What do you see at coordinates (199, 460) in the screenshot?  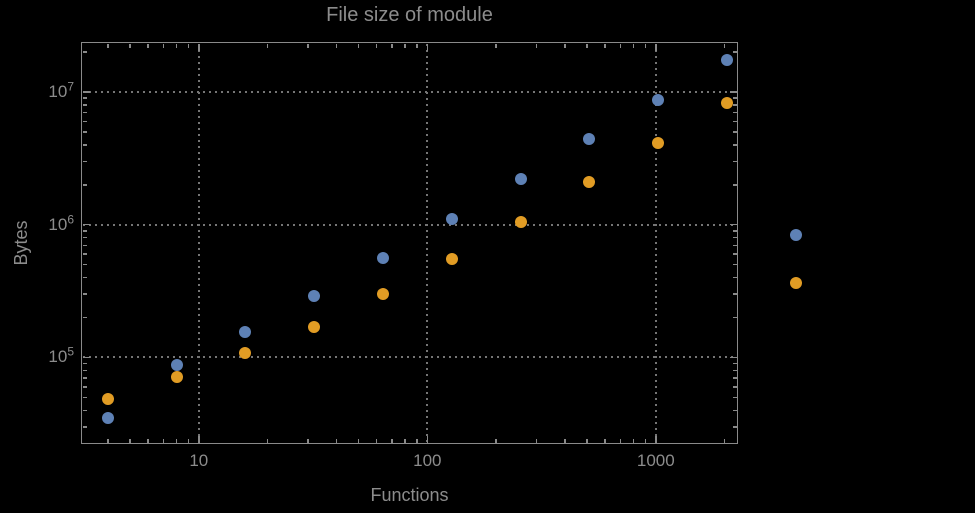 I see `x-tick-label: 10` at bounding box center [199, 460].